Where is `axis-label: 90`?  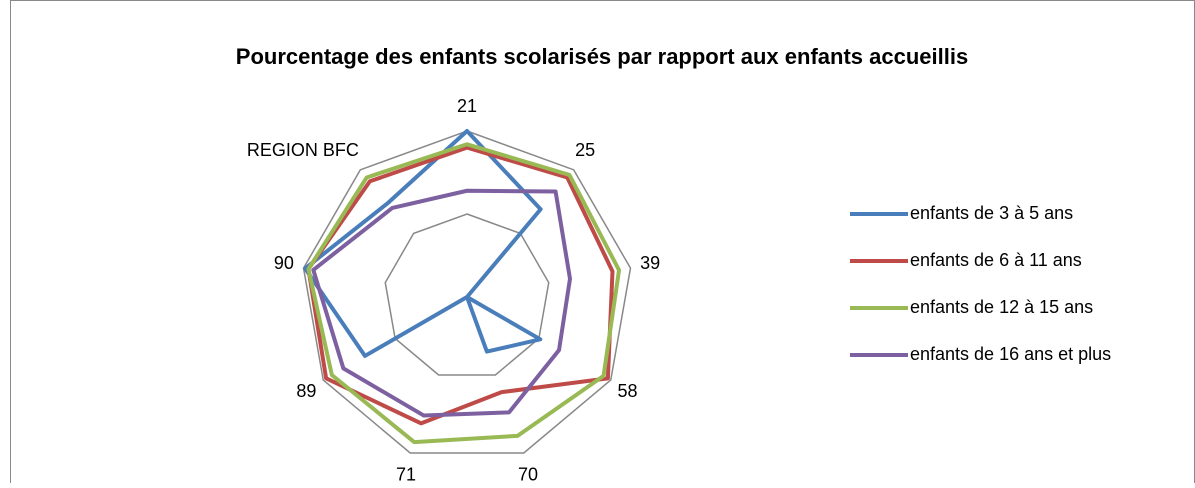 axis-label: 90 is located at coordinates (284, 263).